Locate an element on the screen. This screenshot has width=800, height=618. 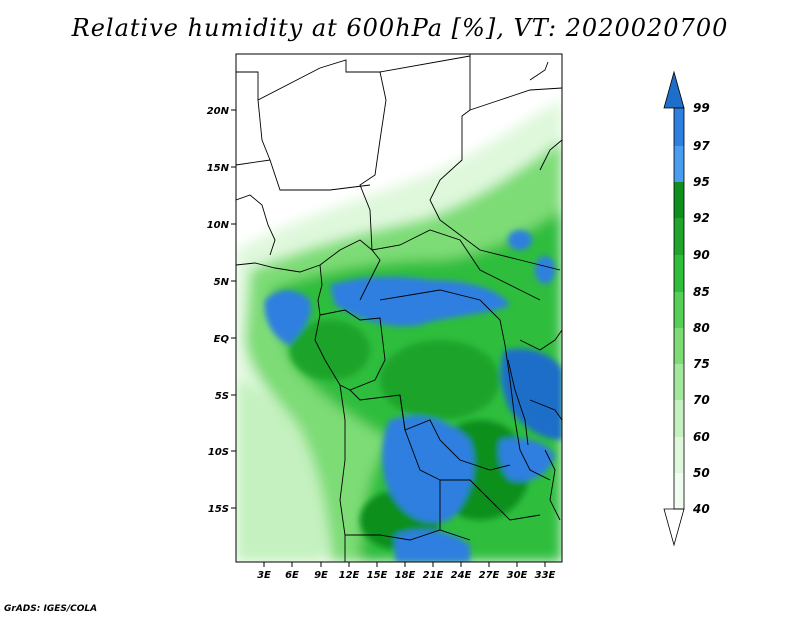
lat-label-10s: 10S is located at coordinates (218, 452).